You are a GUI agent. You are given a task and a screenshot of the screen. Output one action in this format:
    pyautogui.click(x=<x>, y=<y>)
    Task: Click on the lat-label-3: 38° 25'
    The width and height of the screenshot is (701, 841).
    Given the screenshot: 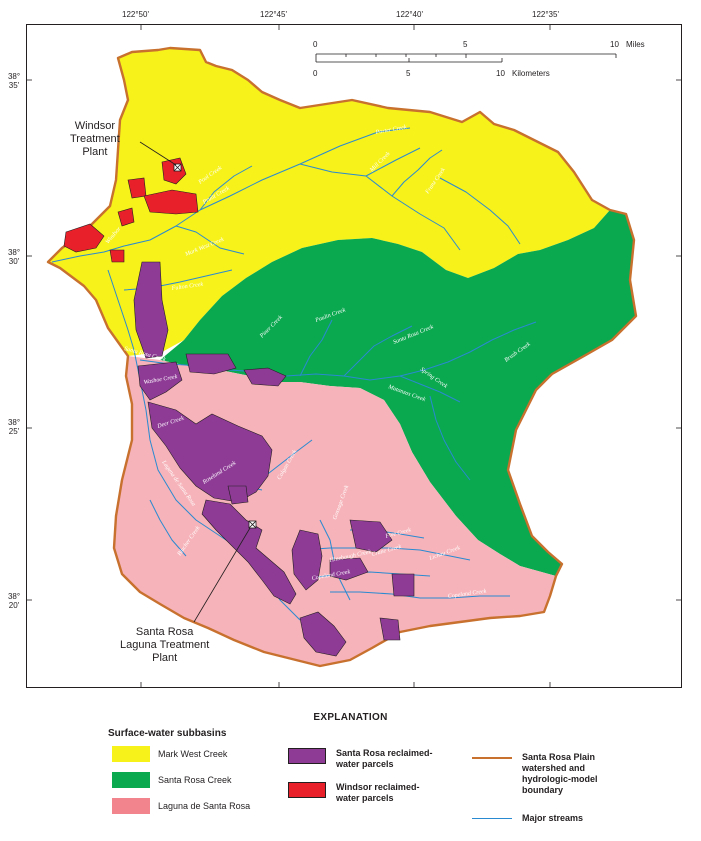 What is the action you would take?
    pyautogui.click(x=14, y=427)
    